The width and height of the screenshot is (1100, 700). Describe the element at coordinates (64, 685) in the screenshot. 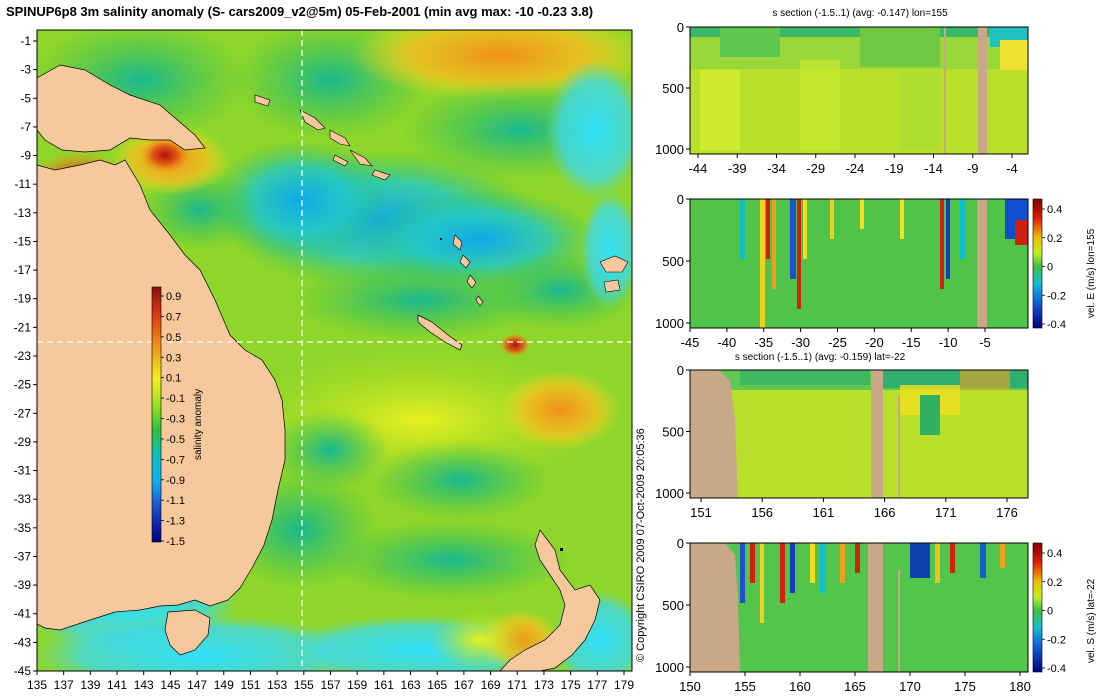

I see `map-x-tick-label: 137` at that location.